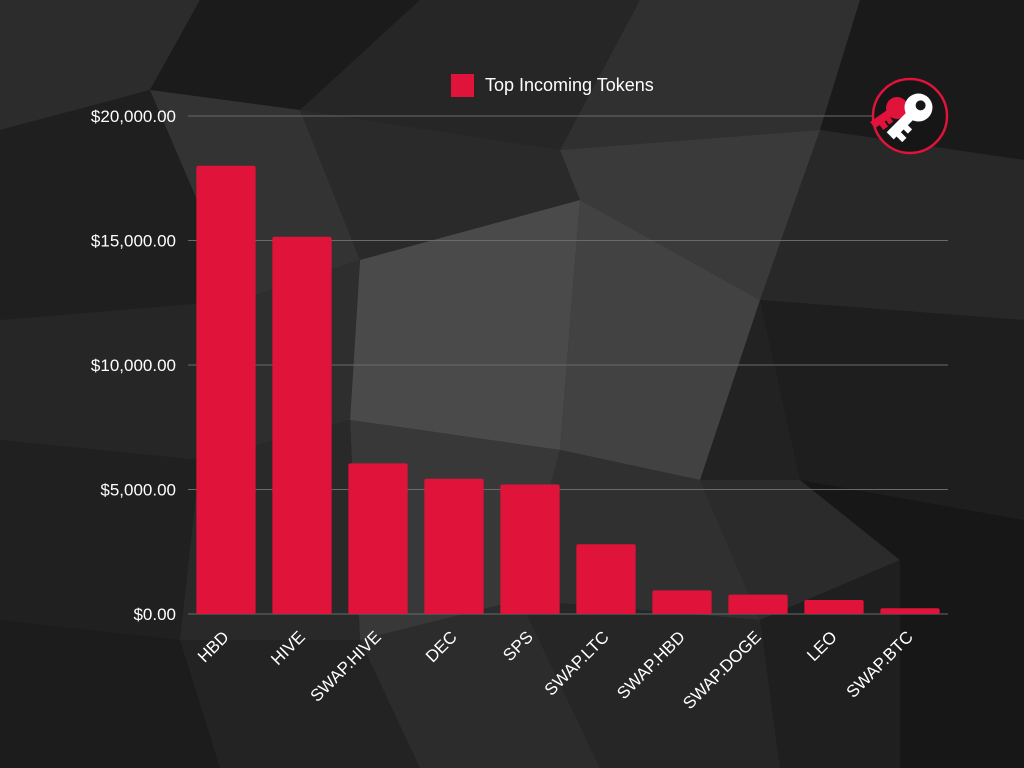 Image resolution: width=1024 pixels, height=768 pixels. What do you see at coordinates (133, 116) in the screenshot?
I see `y-tick-label: $20,000.00` at bounding box center [133, 116].